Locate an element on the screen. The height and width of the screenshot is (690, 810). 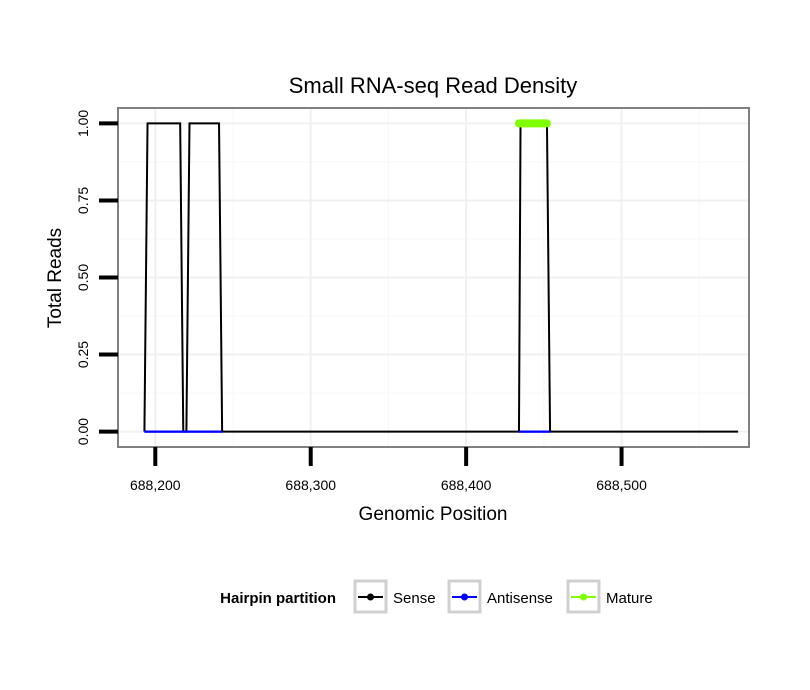
x-tick-label: 688,200 is located at coordinates (155, 485).